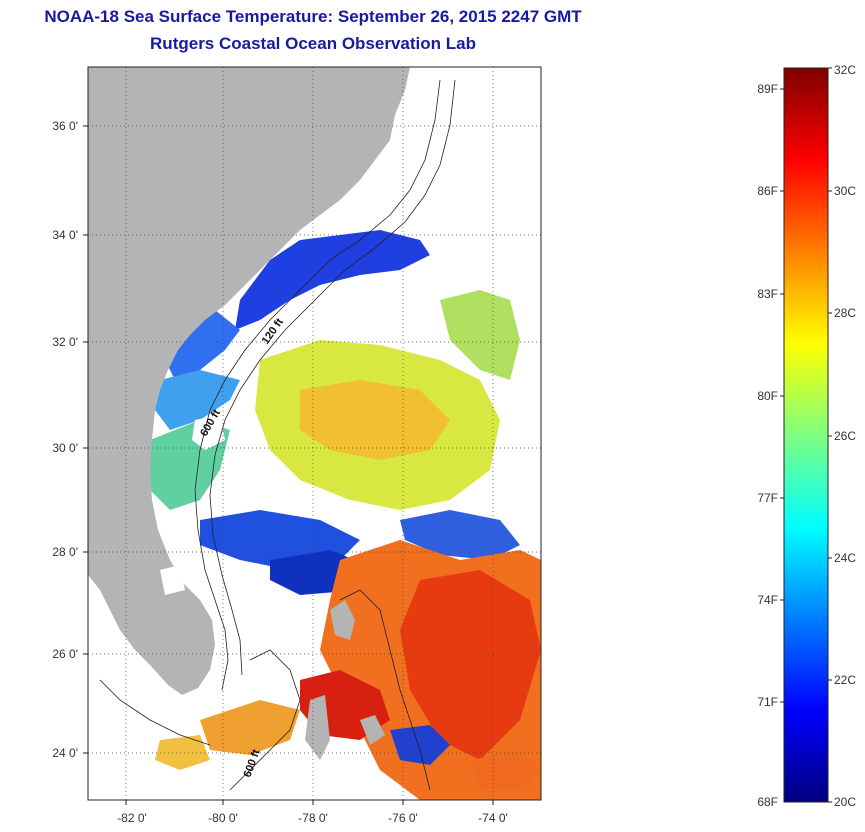 This screenshot has width=865, height=832. What do you see at coordinates (845, 313) in the screenshot?
I see `colorbar-c-28: 28C` at bounding box center [845, 313].